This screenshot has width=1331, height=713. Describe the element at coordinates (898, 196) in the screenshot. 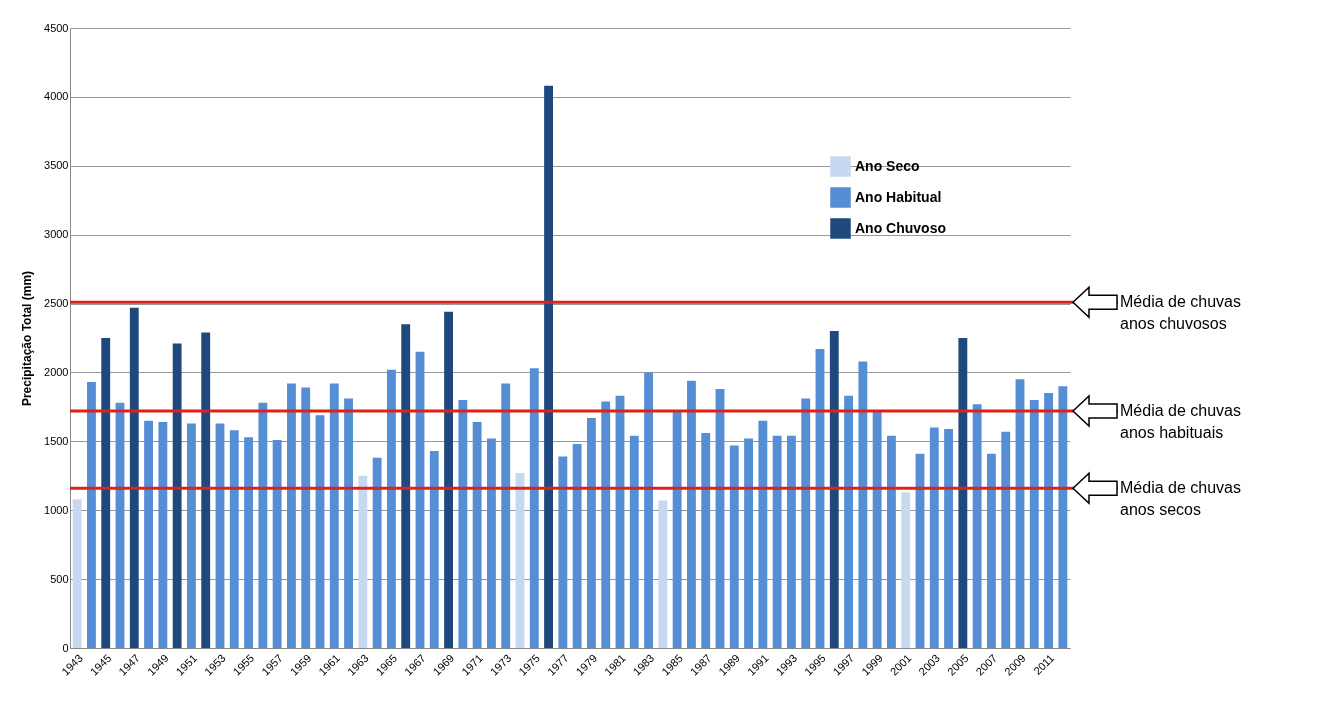

I see `legend-label: Ano Habitual` at that location.